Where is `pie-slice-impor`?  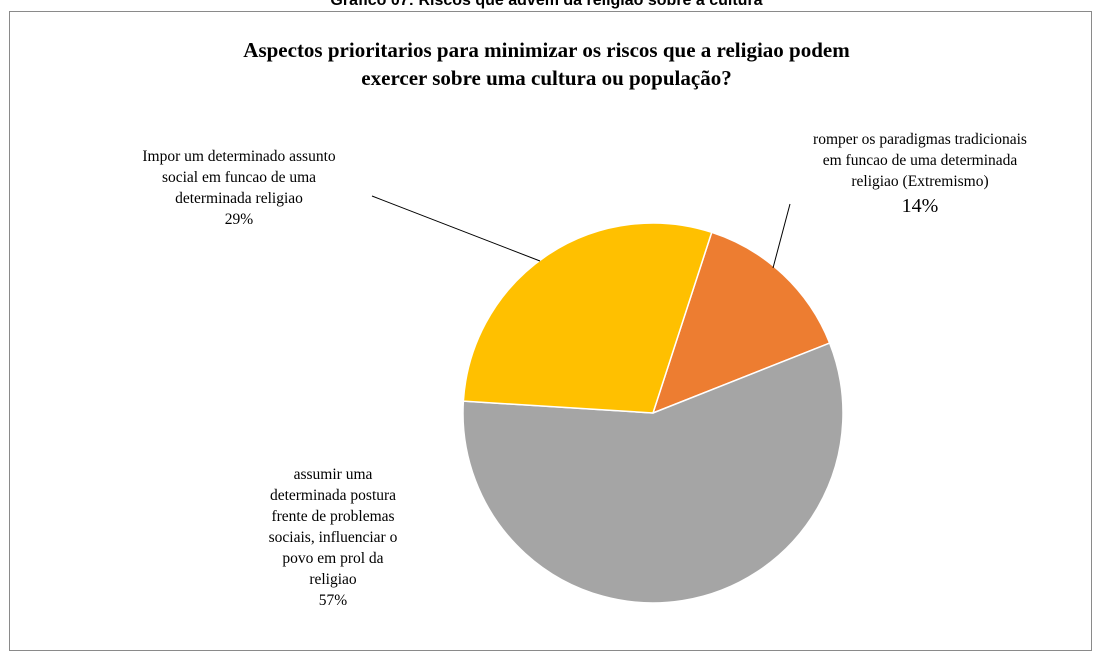
pie-slice-impor is located at coordinates (587, 318).